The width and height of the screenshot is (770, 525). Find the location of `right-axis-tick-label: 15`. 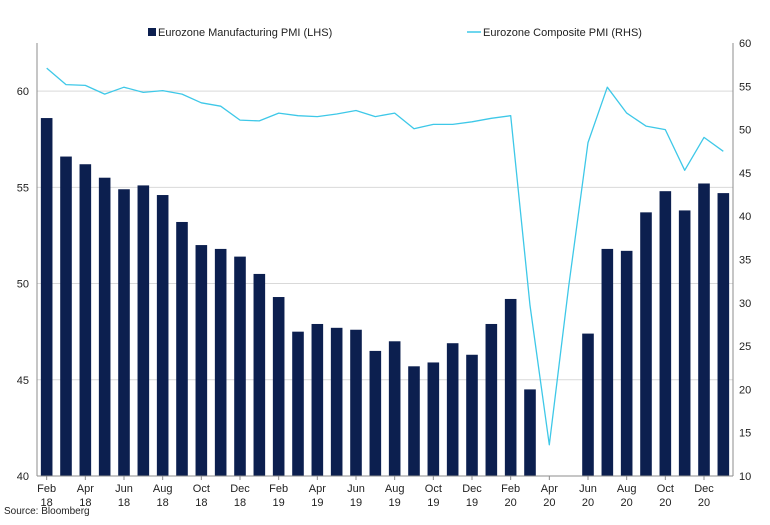

right-axis-tick-label: 15 is located at coordinates (745, 434).